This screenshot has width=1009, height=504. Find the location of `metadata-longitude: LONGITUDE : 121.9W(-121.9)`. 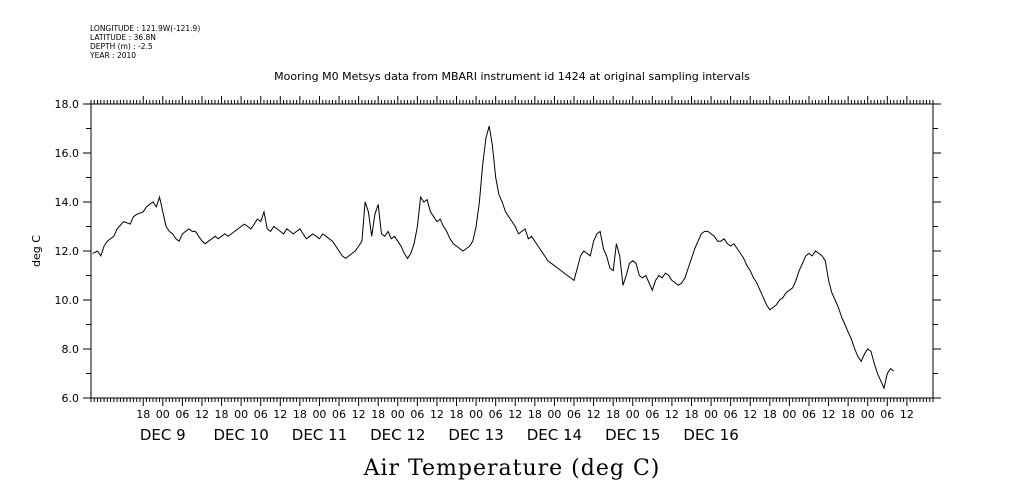

metadata-longitude: LONGITUDE : 121.9W(-121.9) is located at coordinates (145, 28).